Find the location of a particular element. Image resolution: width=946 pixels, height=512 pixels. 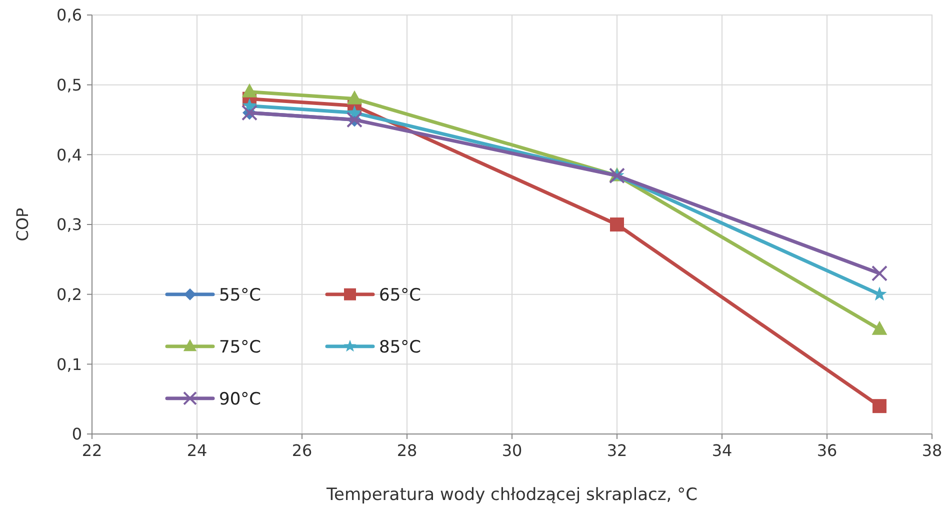

x-tick-label: 28 is located at coordinates (407, 450).